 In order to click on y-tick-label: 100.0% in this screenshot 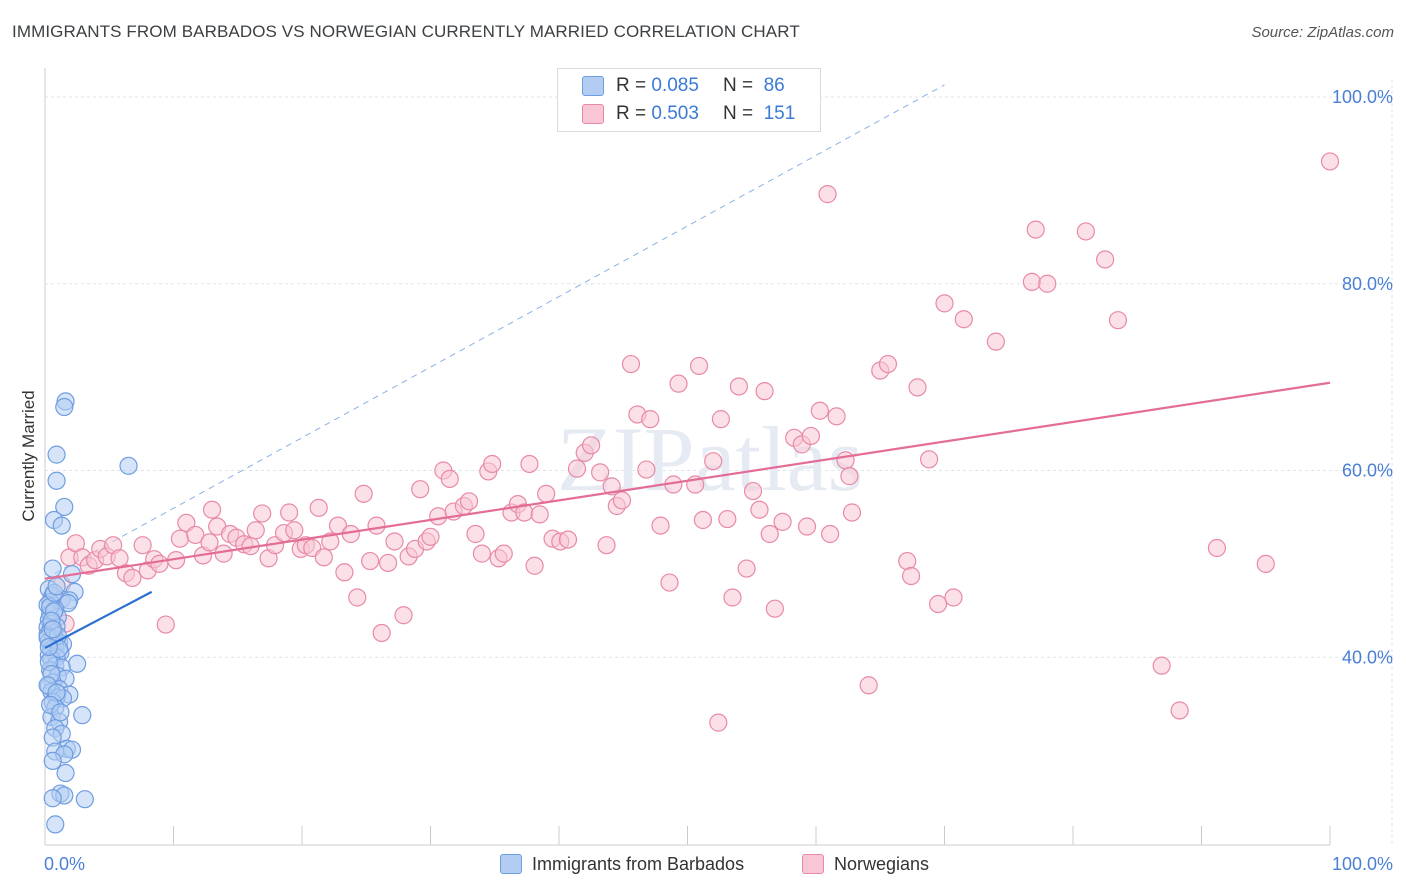, I will do `click(1362, 97)`.